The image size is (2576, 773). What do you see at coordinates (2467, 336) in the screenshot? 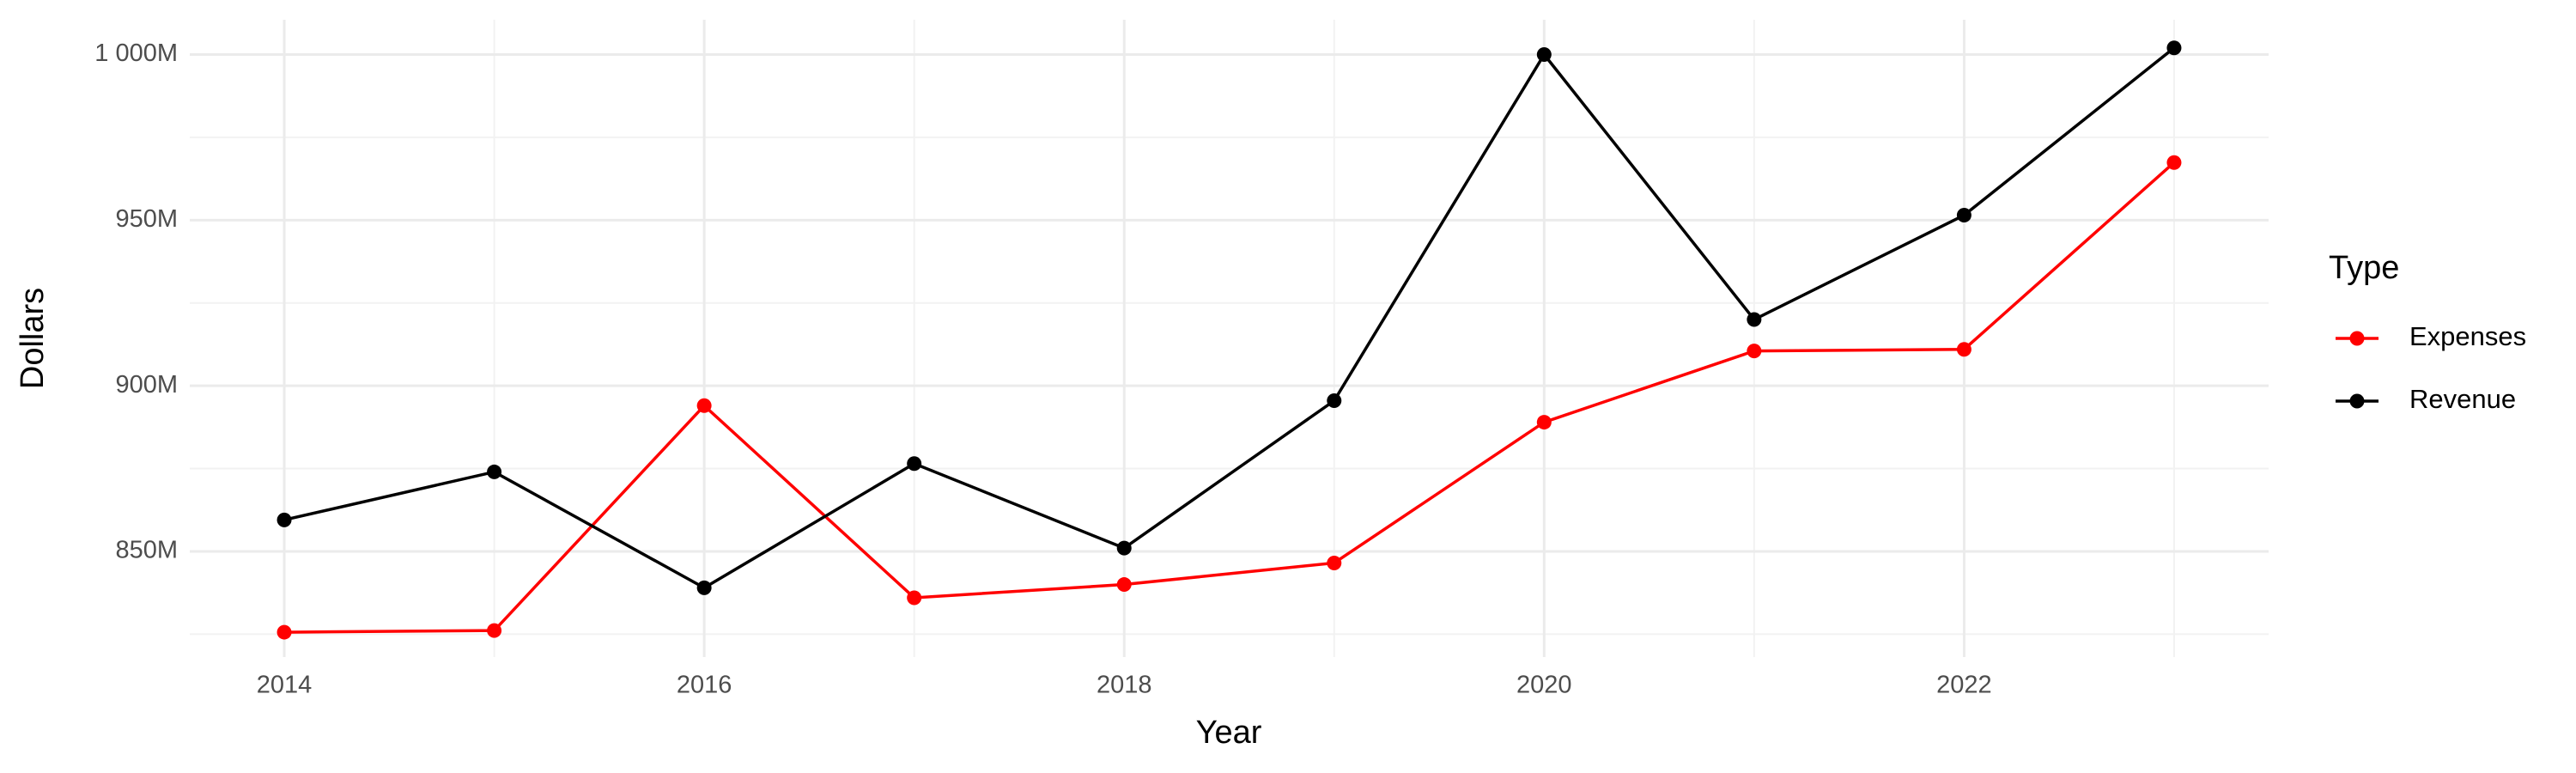
I see `legend-label: Expenses` at bounding box center [2467, 336].